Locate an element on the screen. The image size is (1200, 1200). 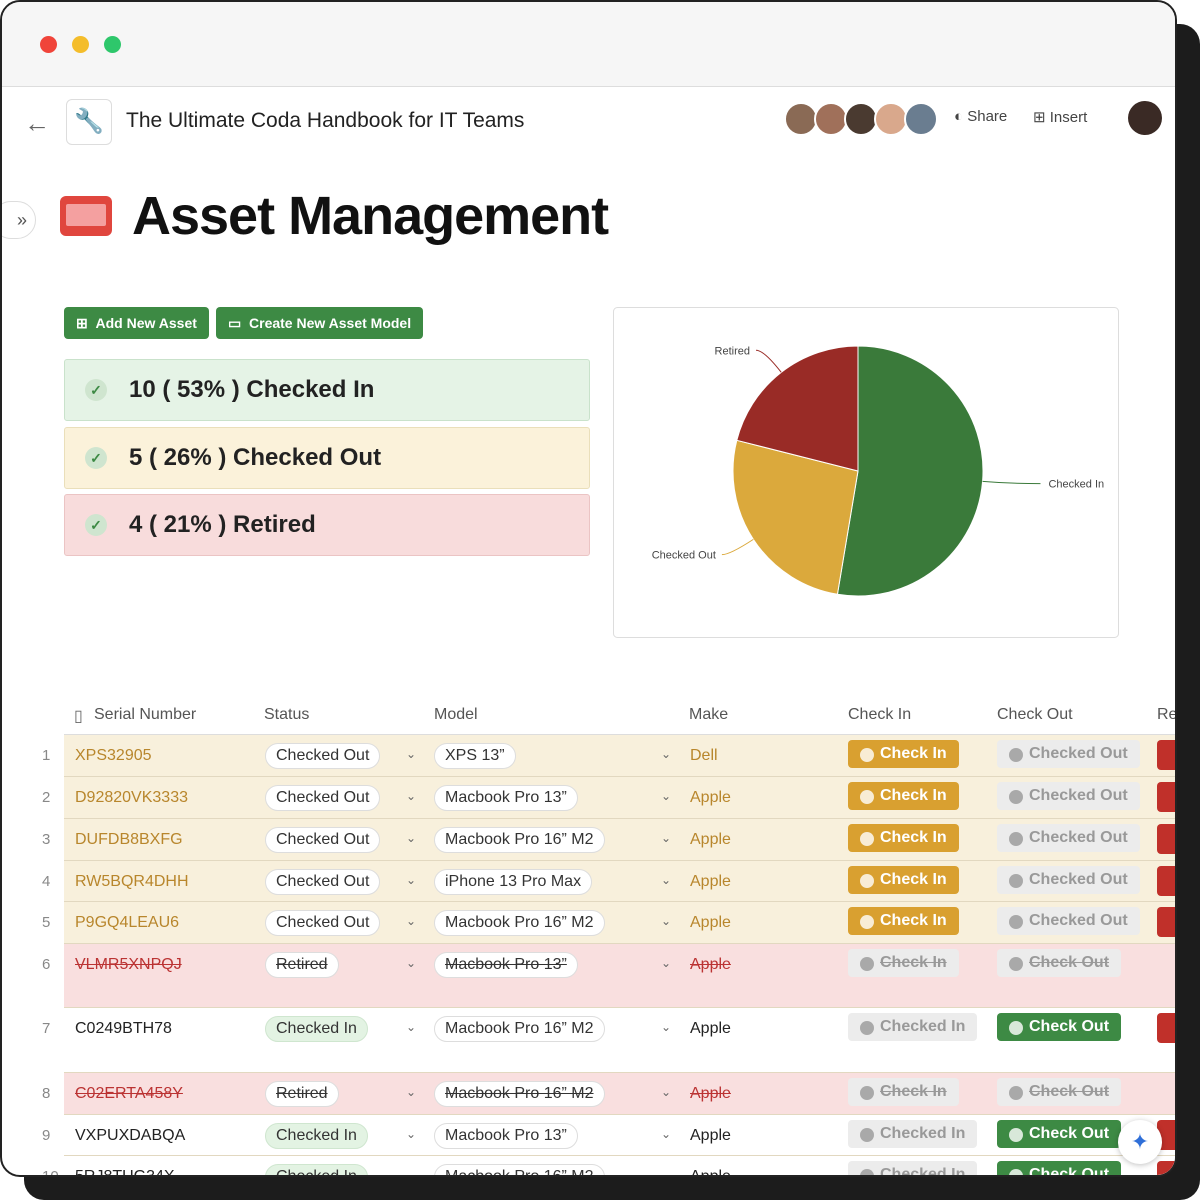
row-number: 5 is located at coordinates (46, 922).